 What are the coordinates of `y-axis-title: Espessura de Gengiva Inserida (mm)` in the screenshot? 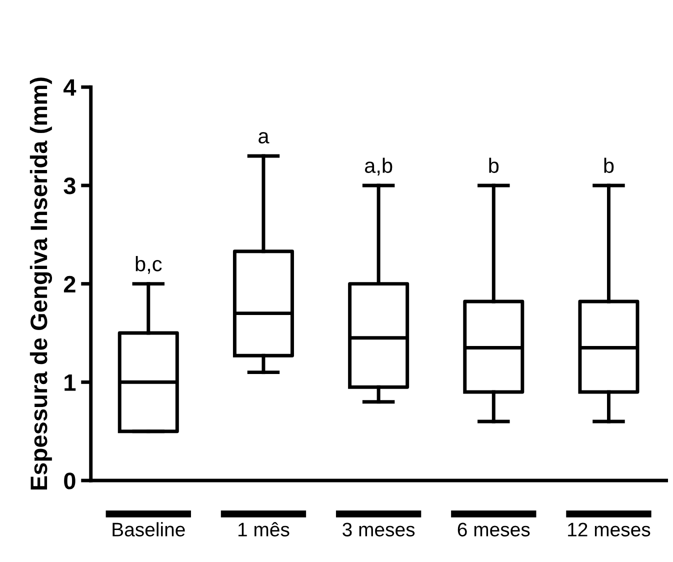 It's located at (41, 284).